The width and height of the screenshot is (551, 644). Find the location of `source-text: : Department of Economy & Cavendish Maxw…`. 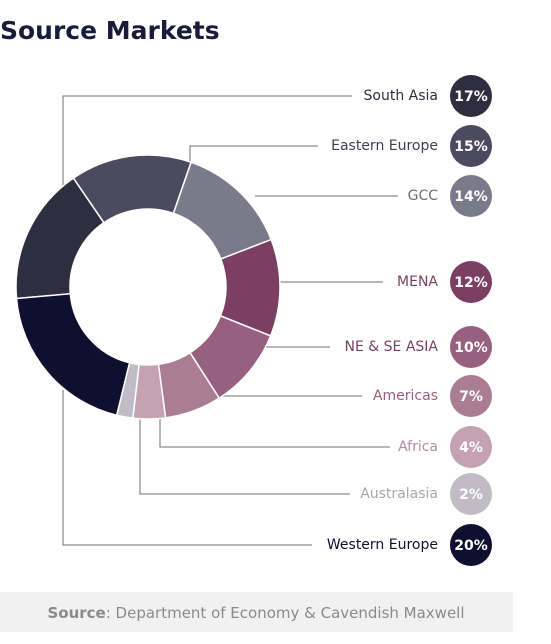

source-text: : Department of Economy & Cavendish Maxw… is located at coordinates (285, 613).